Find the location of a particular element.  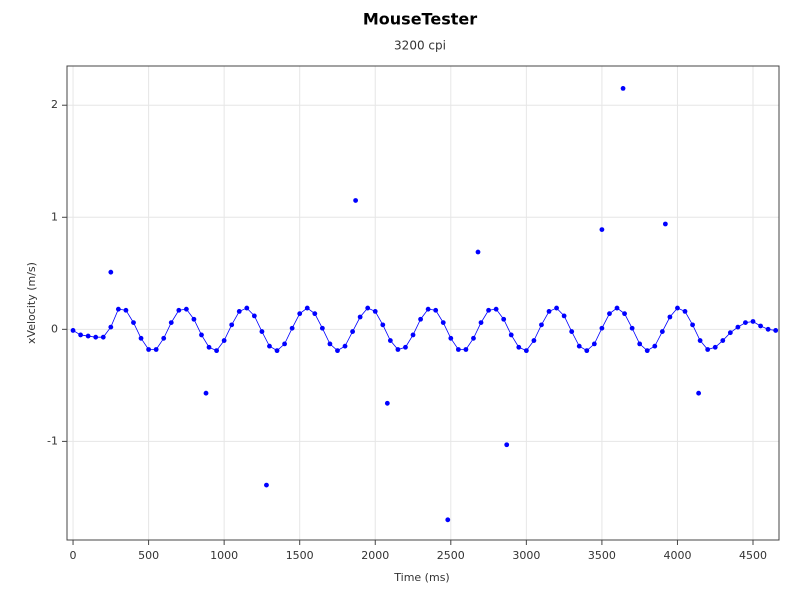

x-tick-label: 1500 is located at coordinates (300, 555).